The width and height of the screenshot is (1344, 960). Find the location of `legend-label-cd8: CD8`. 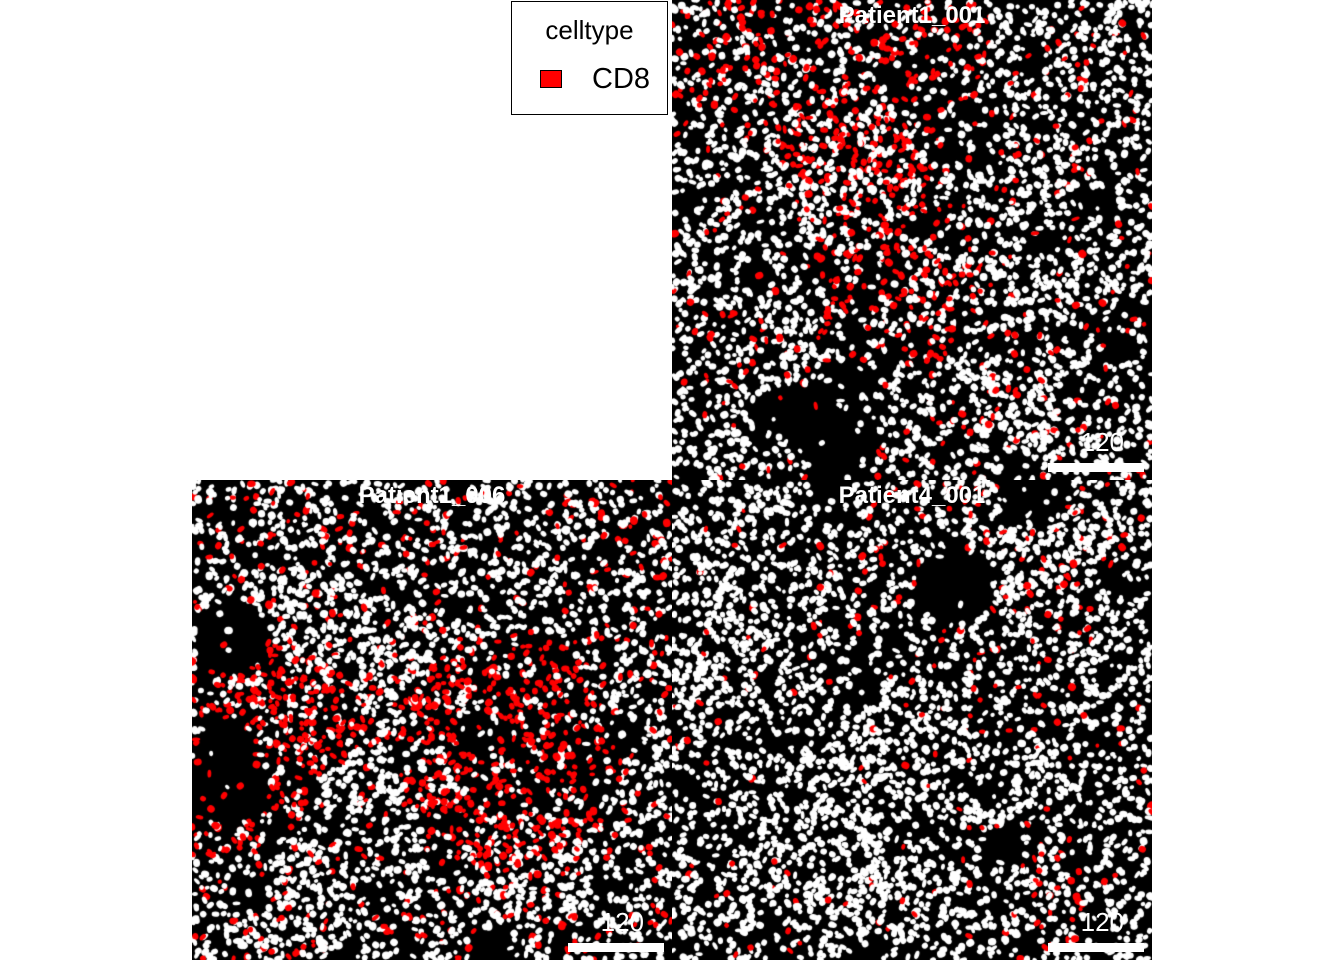

legend-label-cd8: CD8 is located at coordinates (621, 79).